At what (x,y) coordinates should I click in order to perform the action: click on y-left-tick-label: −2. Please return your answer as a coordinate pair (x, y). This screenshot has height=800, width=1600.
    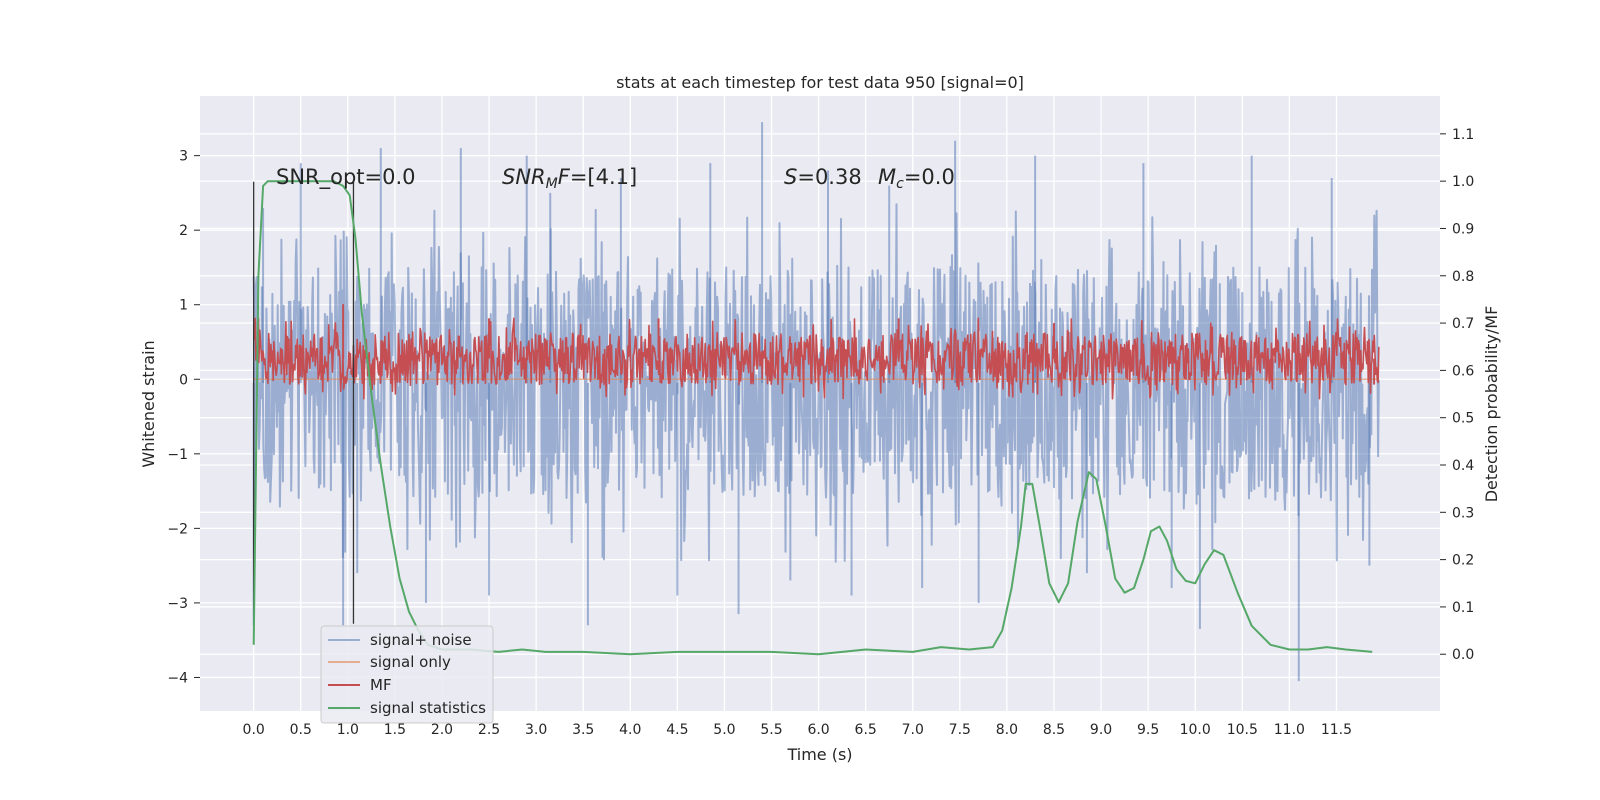
    Looking at the image, I should click on (177, 529).